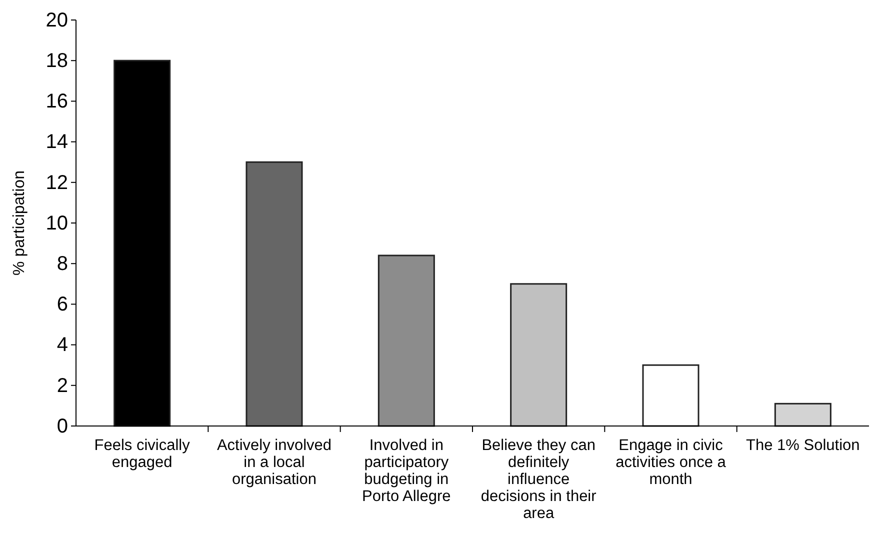  What do you see at coordinates (19, 223) in the screenshot?
I see `y-axis-title: % participation` at bounding box center [19, 223].